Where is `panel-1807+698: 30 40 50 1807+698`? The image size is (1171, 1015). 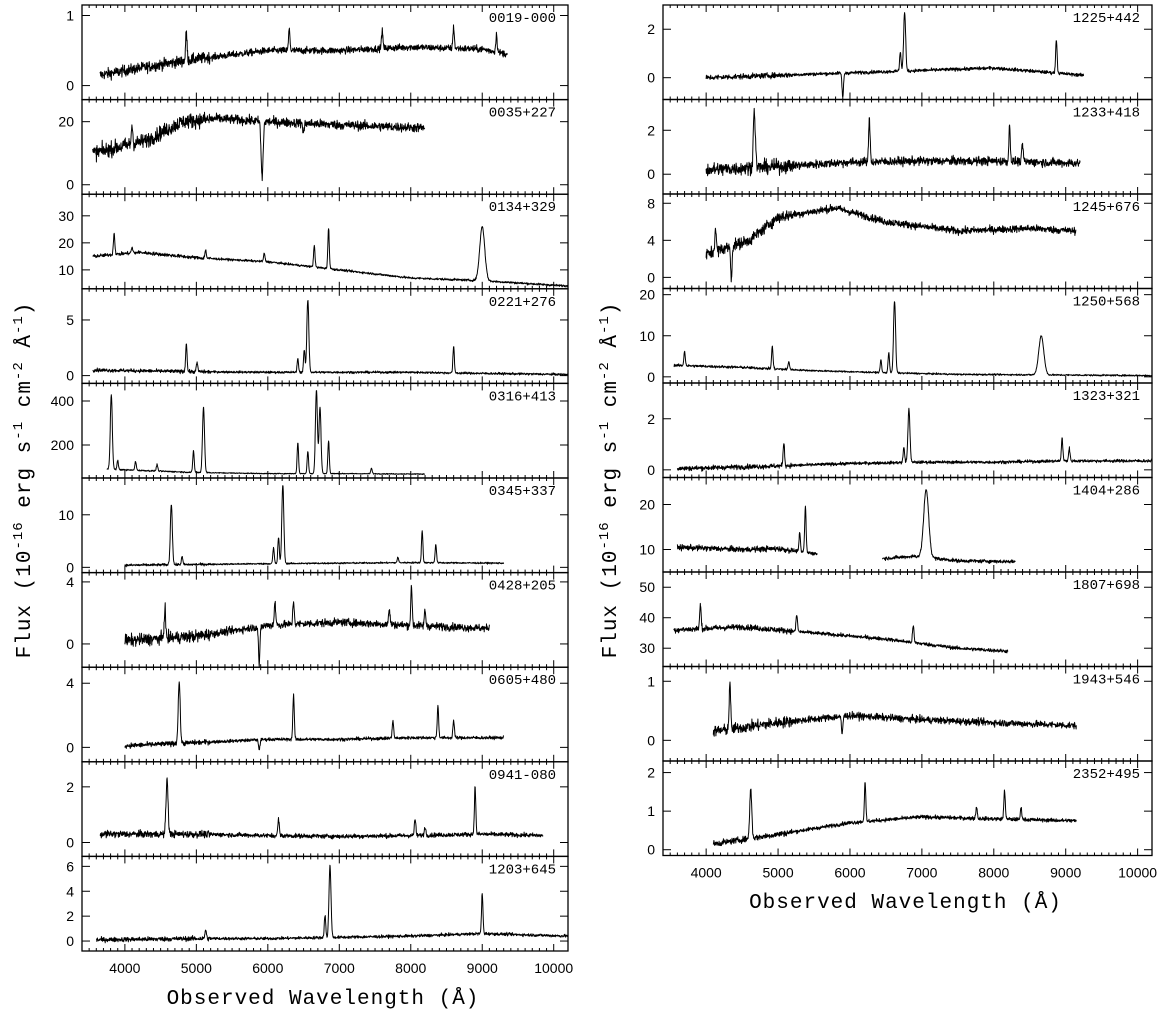 panel-1807+698: 30 40 50 1807+698 is located at coordinates (896, 619).